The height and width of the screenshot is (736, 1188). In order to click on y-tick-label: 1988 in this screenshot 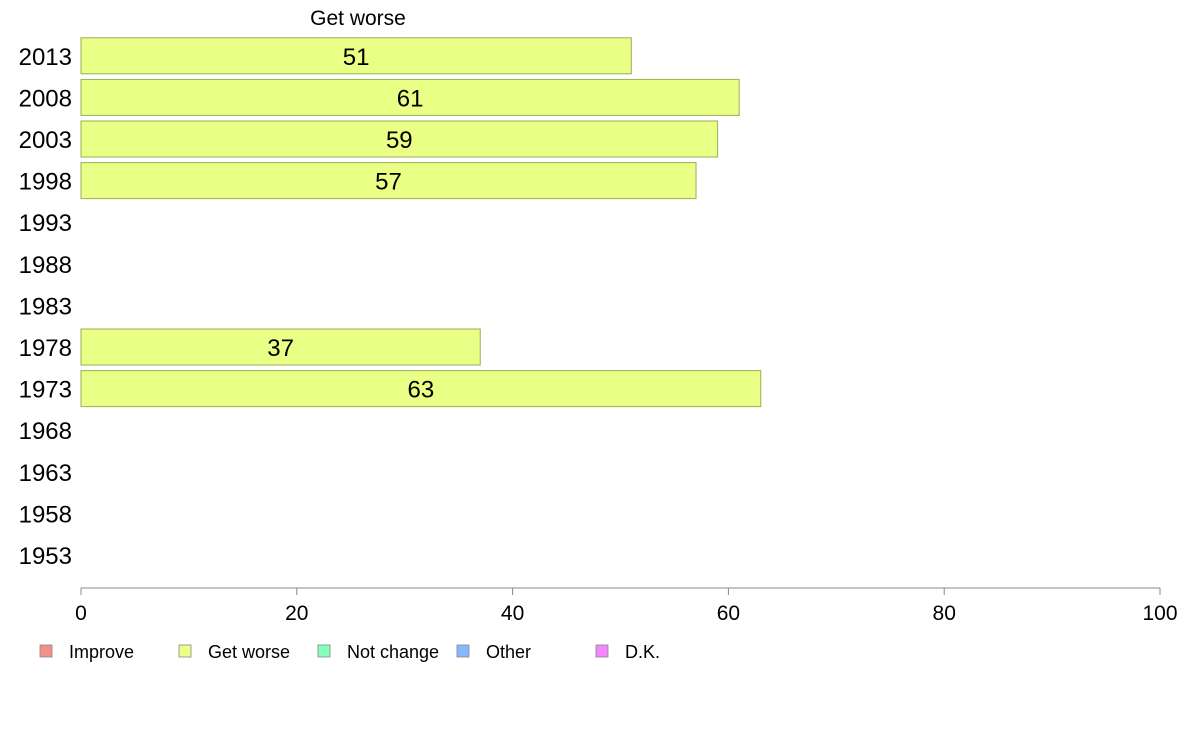, I will do `click(45, 265)`.